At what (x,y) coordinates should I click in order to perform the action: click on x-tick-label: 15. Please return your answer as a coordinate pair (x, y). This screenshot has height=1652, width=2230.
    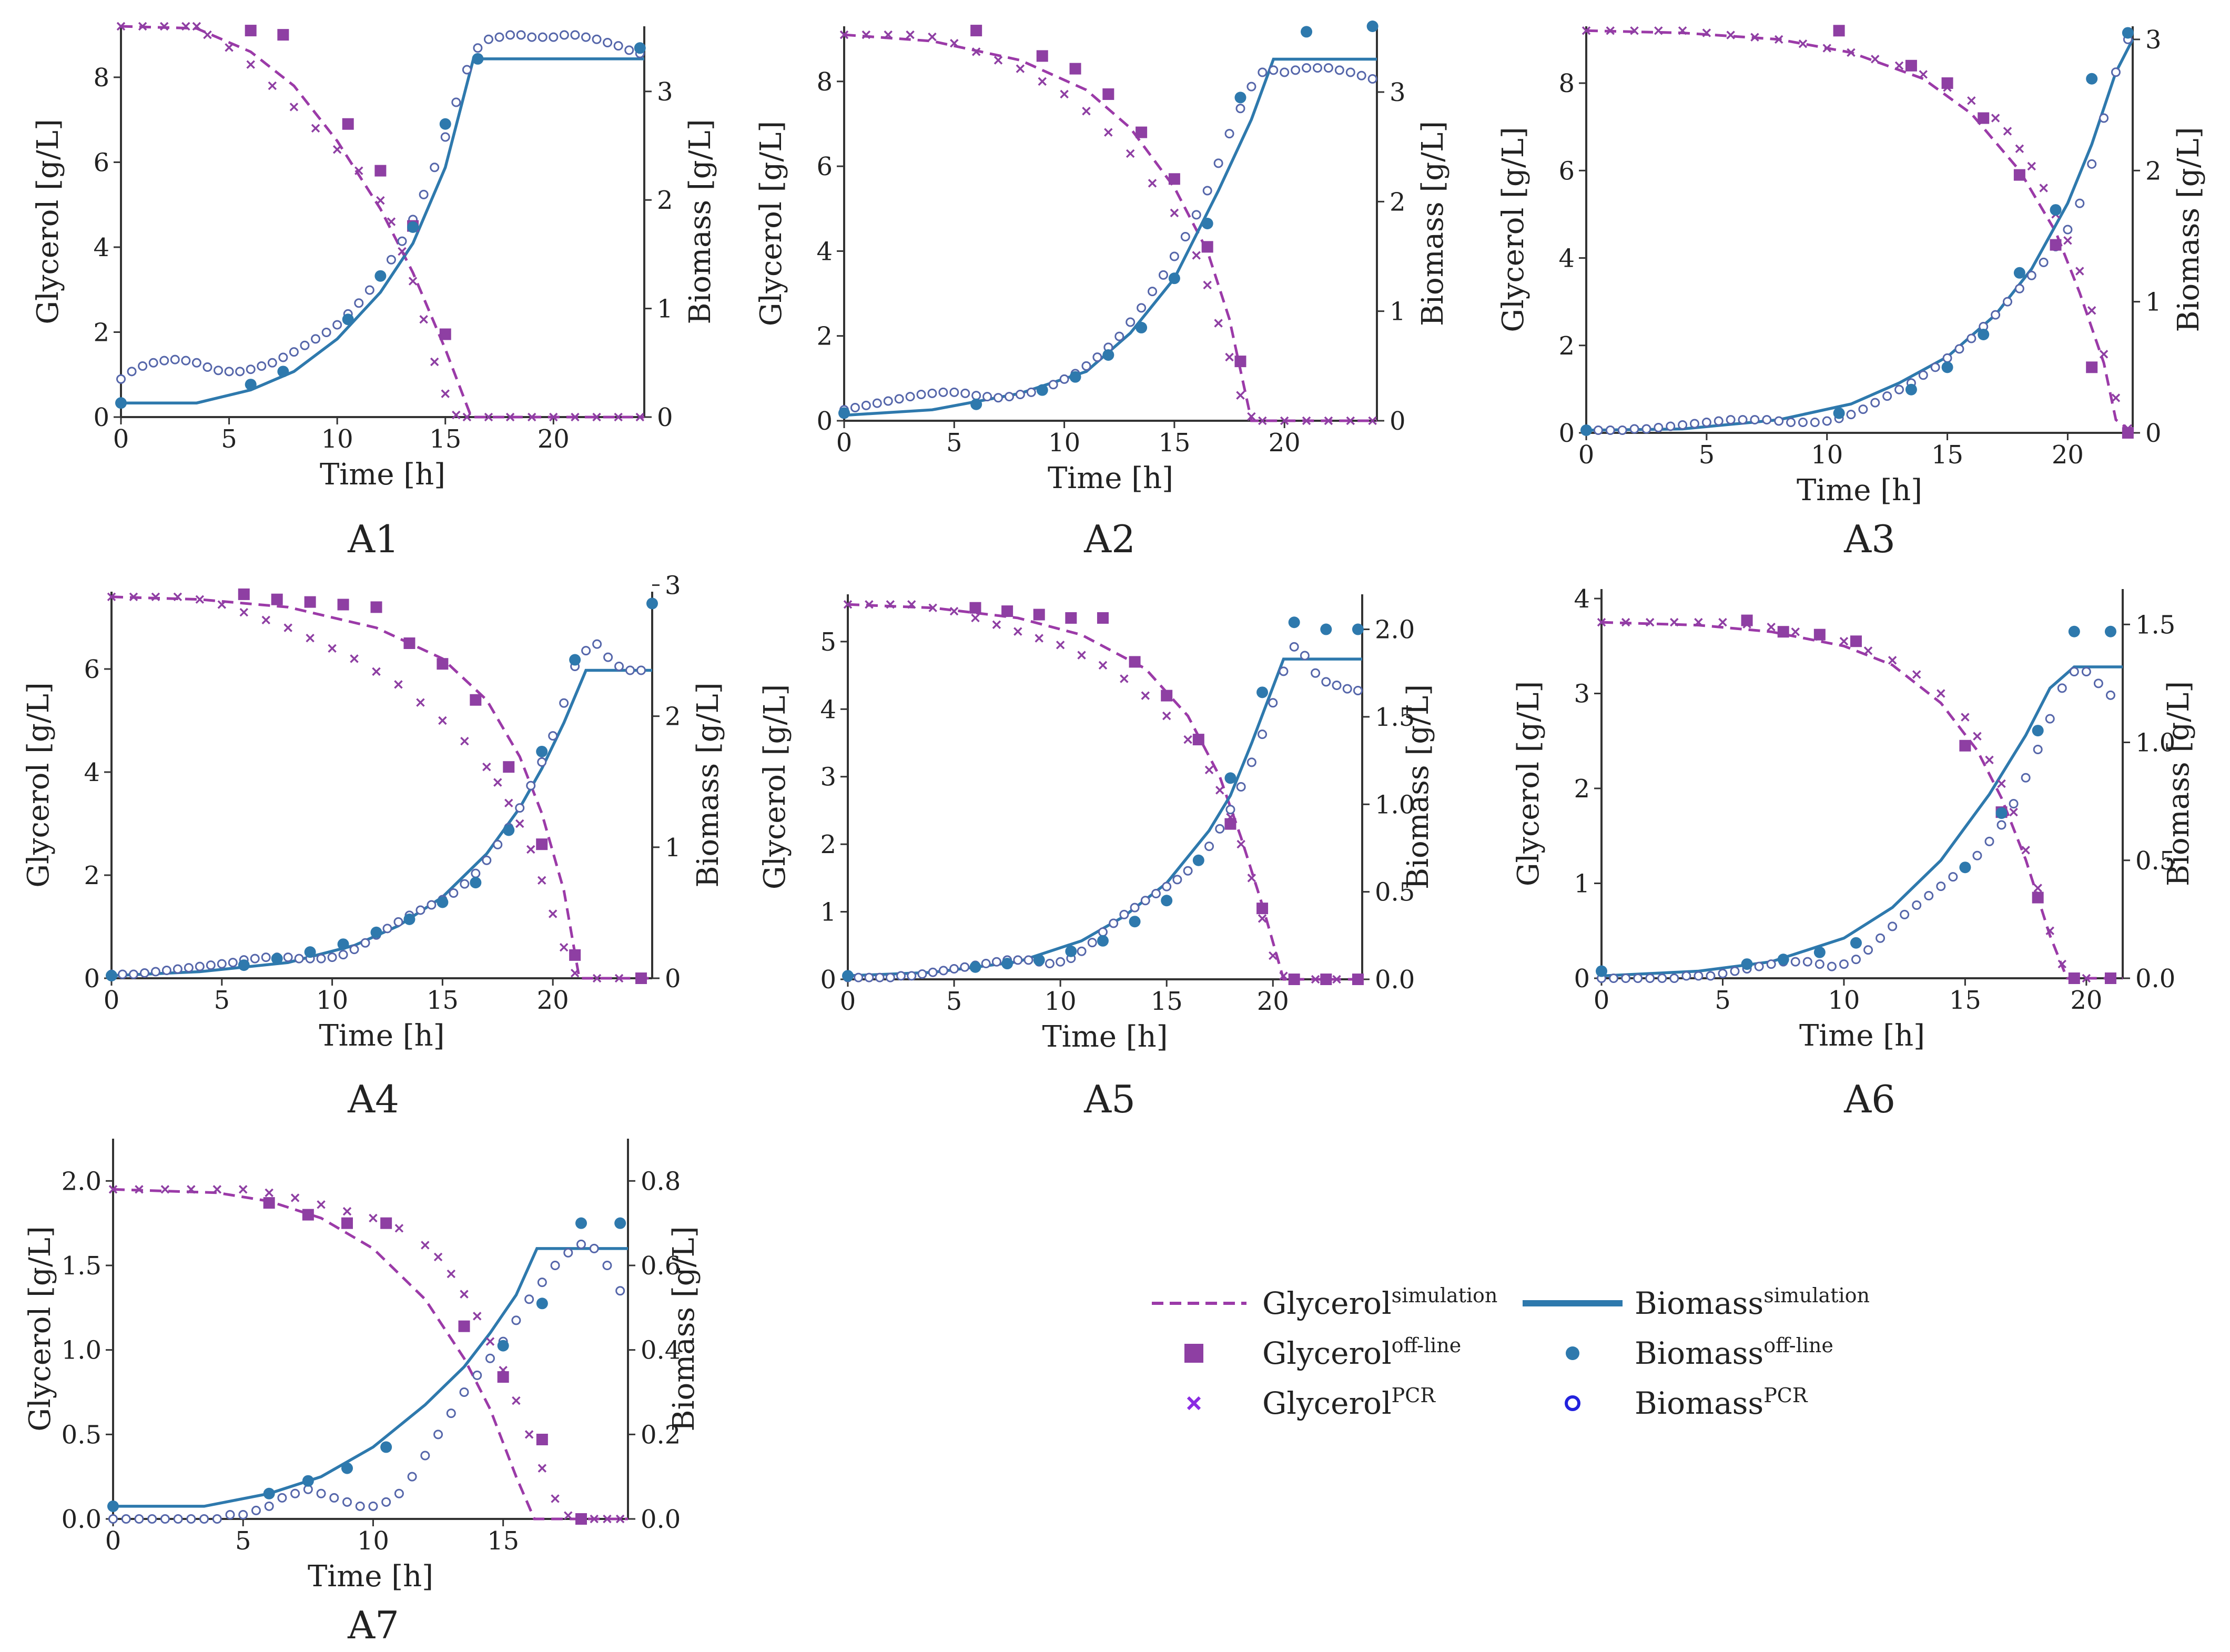
    Looking at the image, I should click on (503, 1541).